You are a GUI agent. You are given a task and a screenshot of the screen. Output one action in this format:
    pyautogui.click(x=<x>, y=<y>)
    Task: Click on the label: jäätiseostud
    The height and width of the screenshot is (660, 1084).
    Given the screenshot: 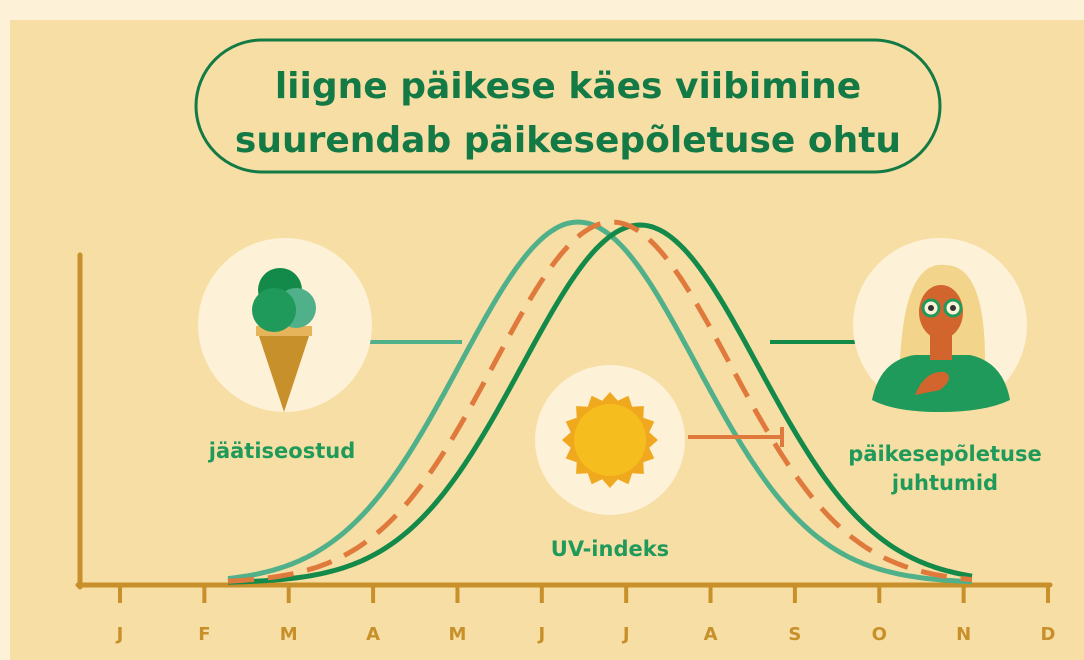 What is the action you would take?
    pyautogui.click(x=281, y=451)
    